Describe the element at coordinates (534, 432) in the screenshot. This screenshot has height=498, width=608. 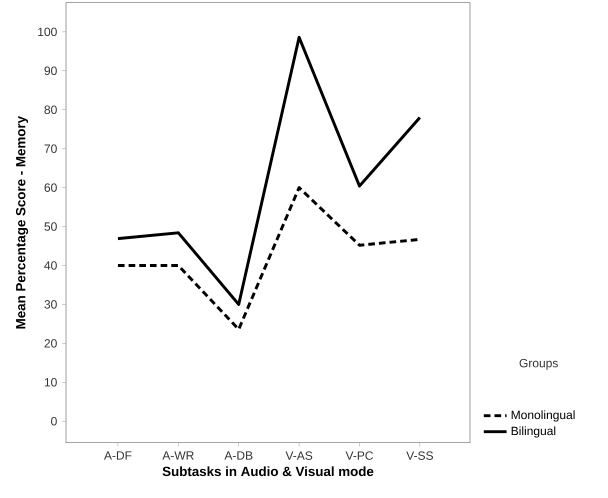
I see `legend-label: Bilingual` at that location.